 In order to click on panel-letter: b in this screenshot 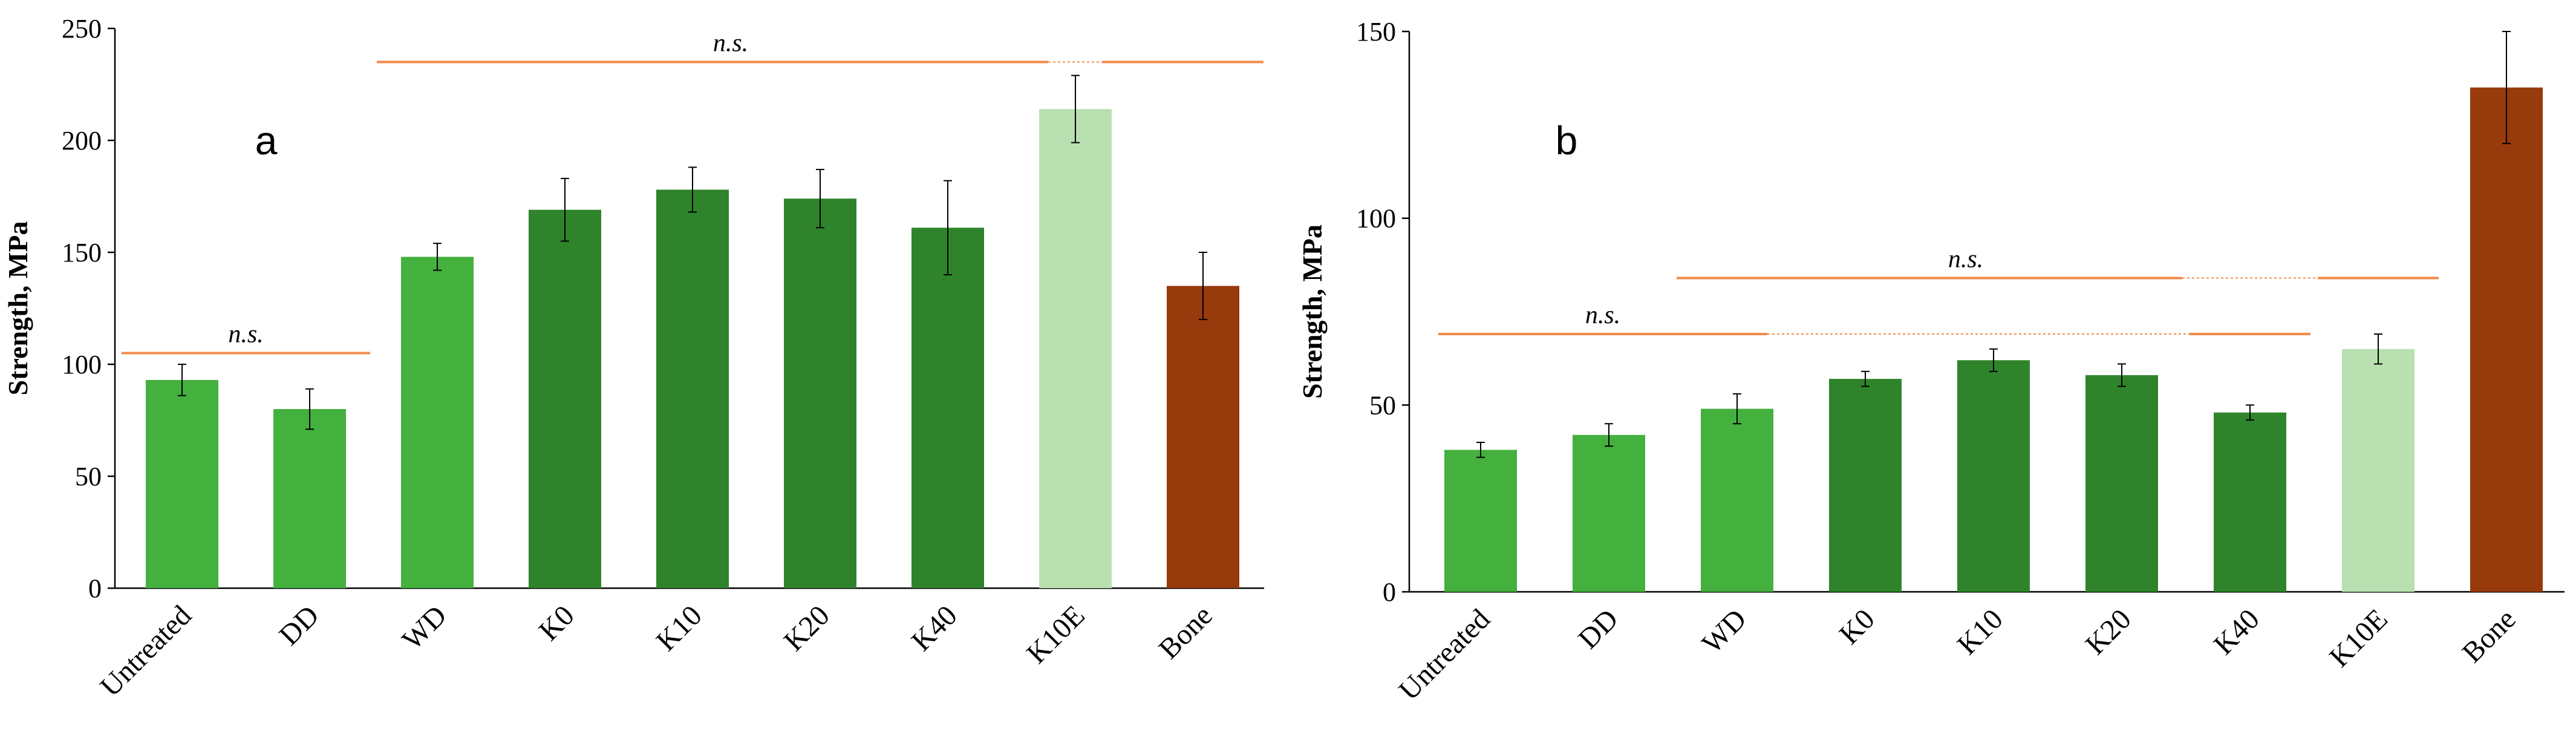, I will do `click(1567, 141)`.